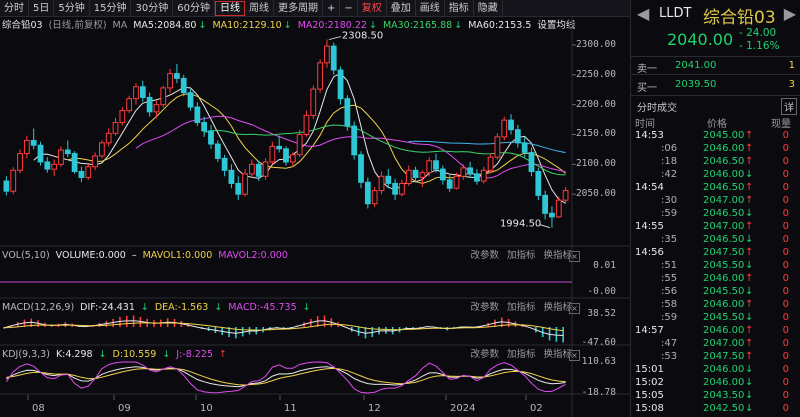  Describe the element at coordinates (669, 239) in the screenshot. I see `trade-time: :35` at that location.